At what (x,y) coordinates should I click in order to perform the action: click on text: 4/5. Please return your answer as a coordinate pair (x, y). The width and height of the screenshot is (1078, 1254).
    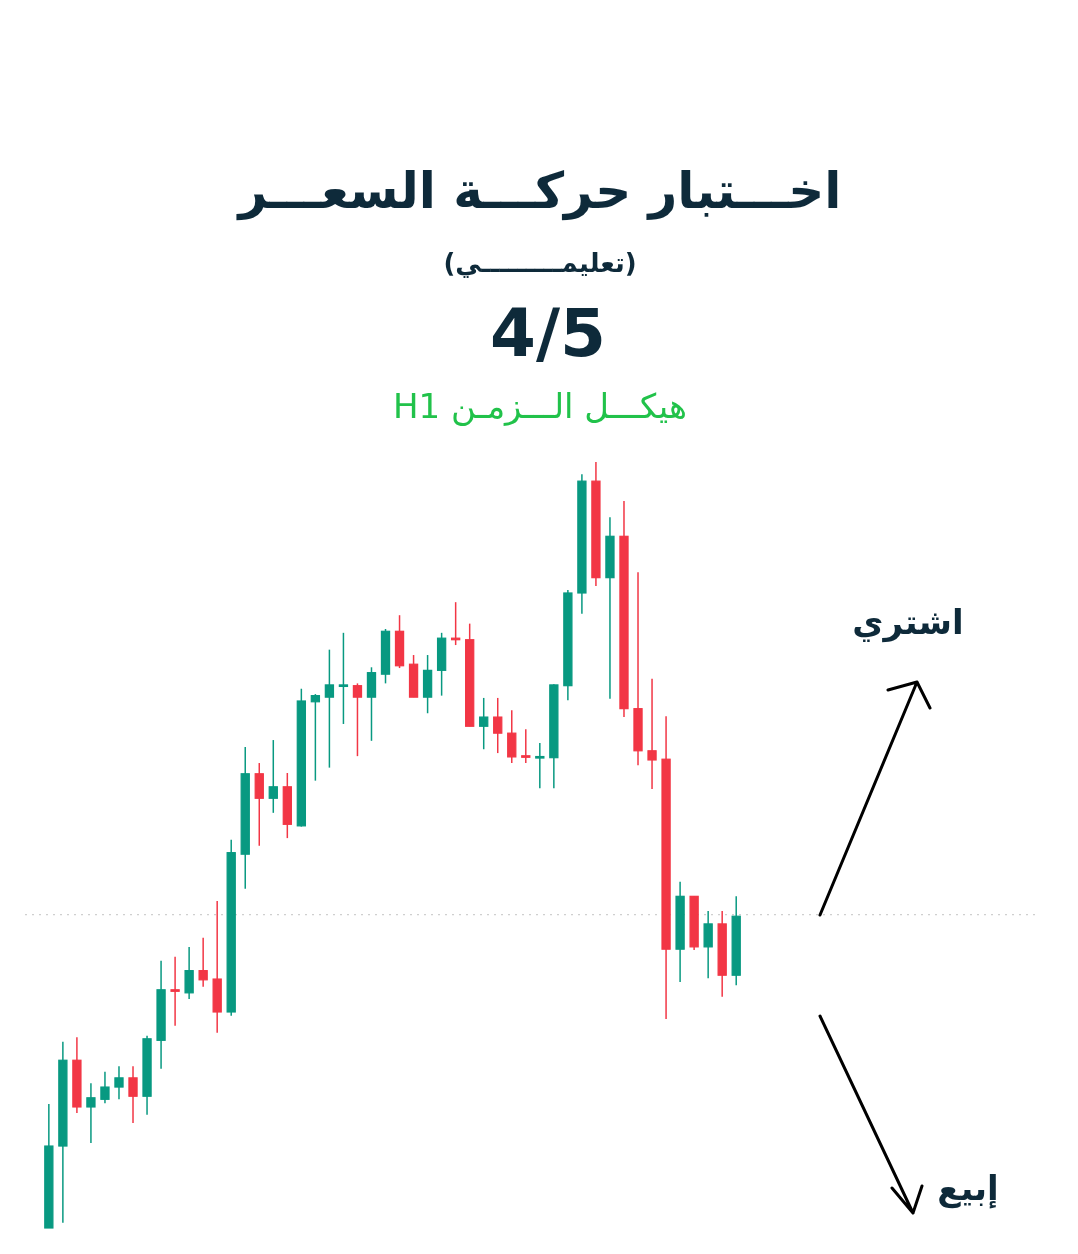
    Looking at the image, I should click on (548, 334).